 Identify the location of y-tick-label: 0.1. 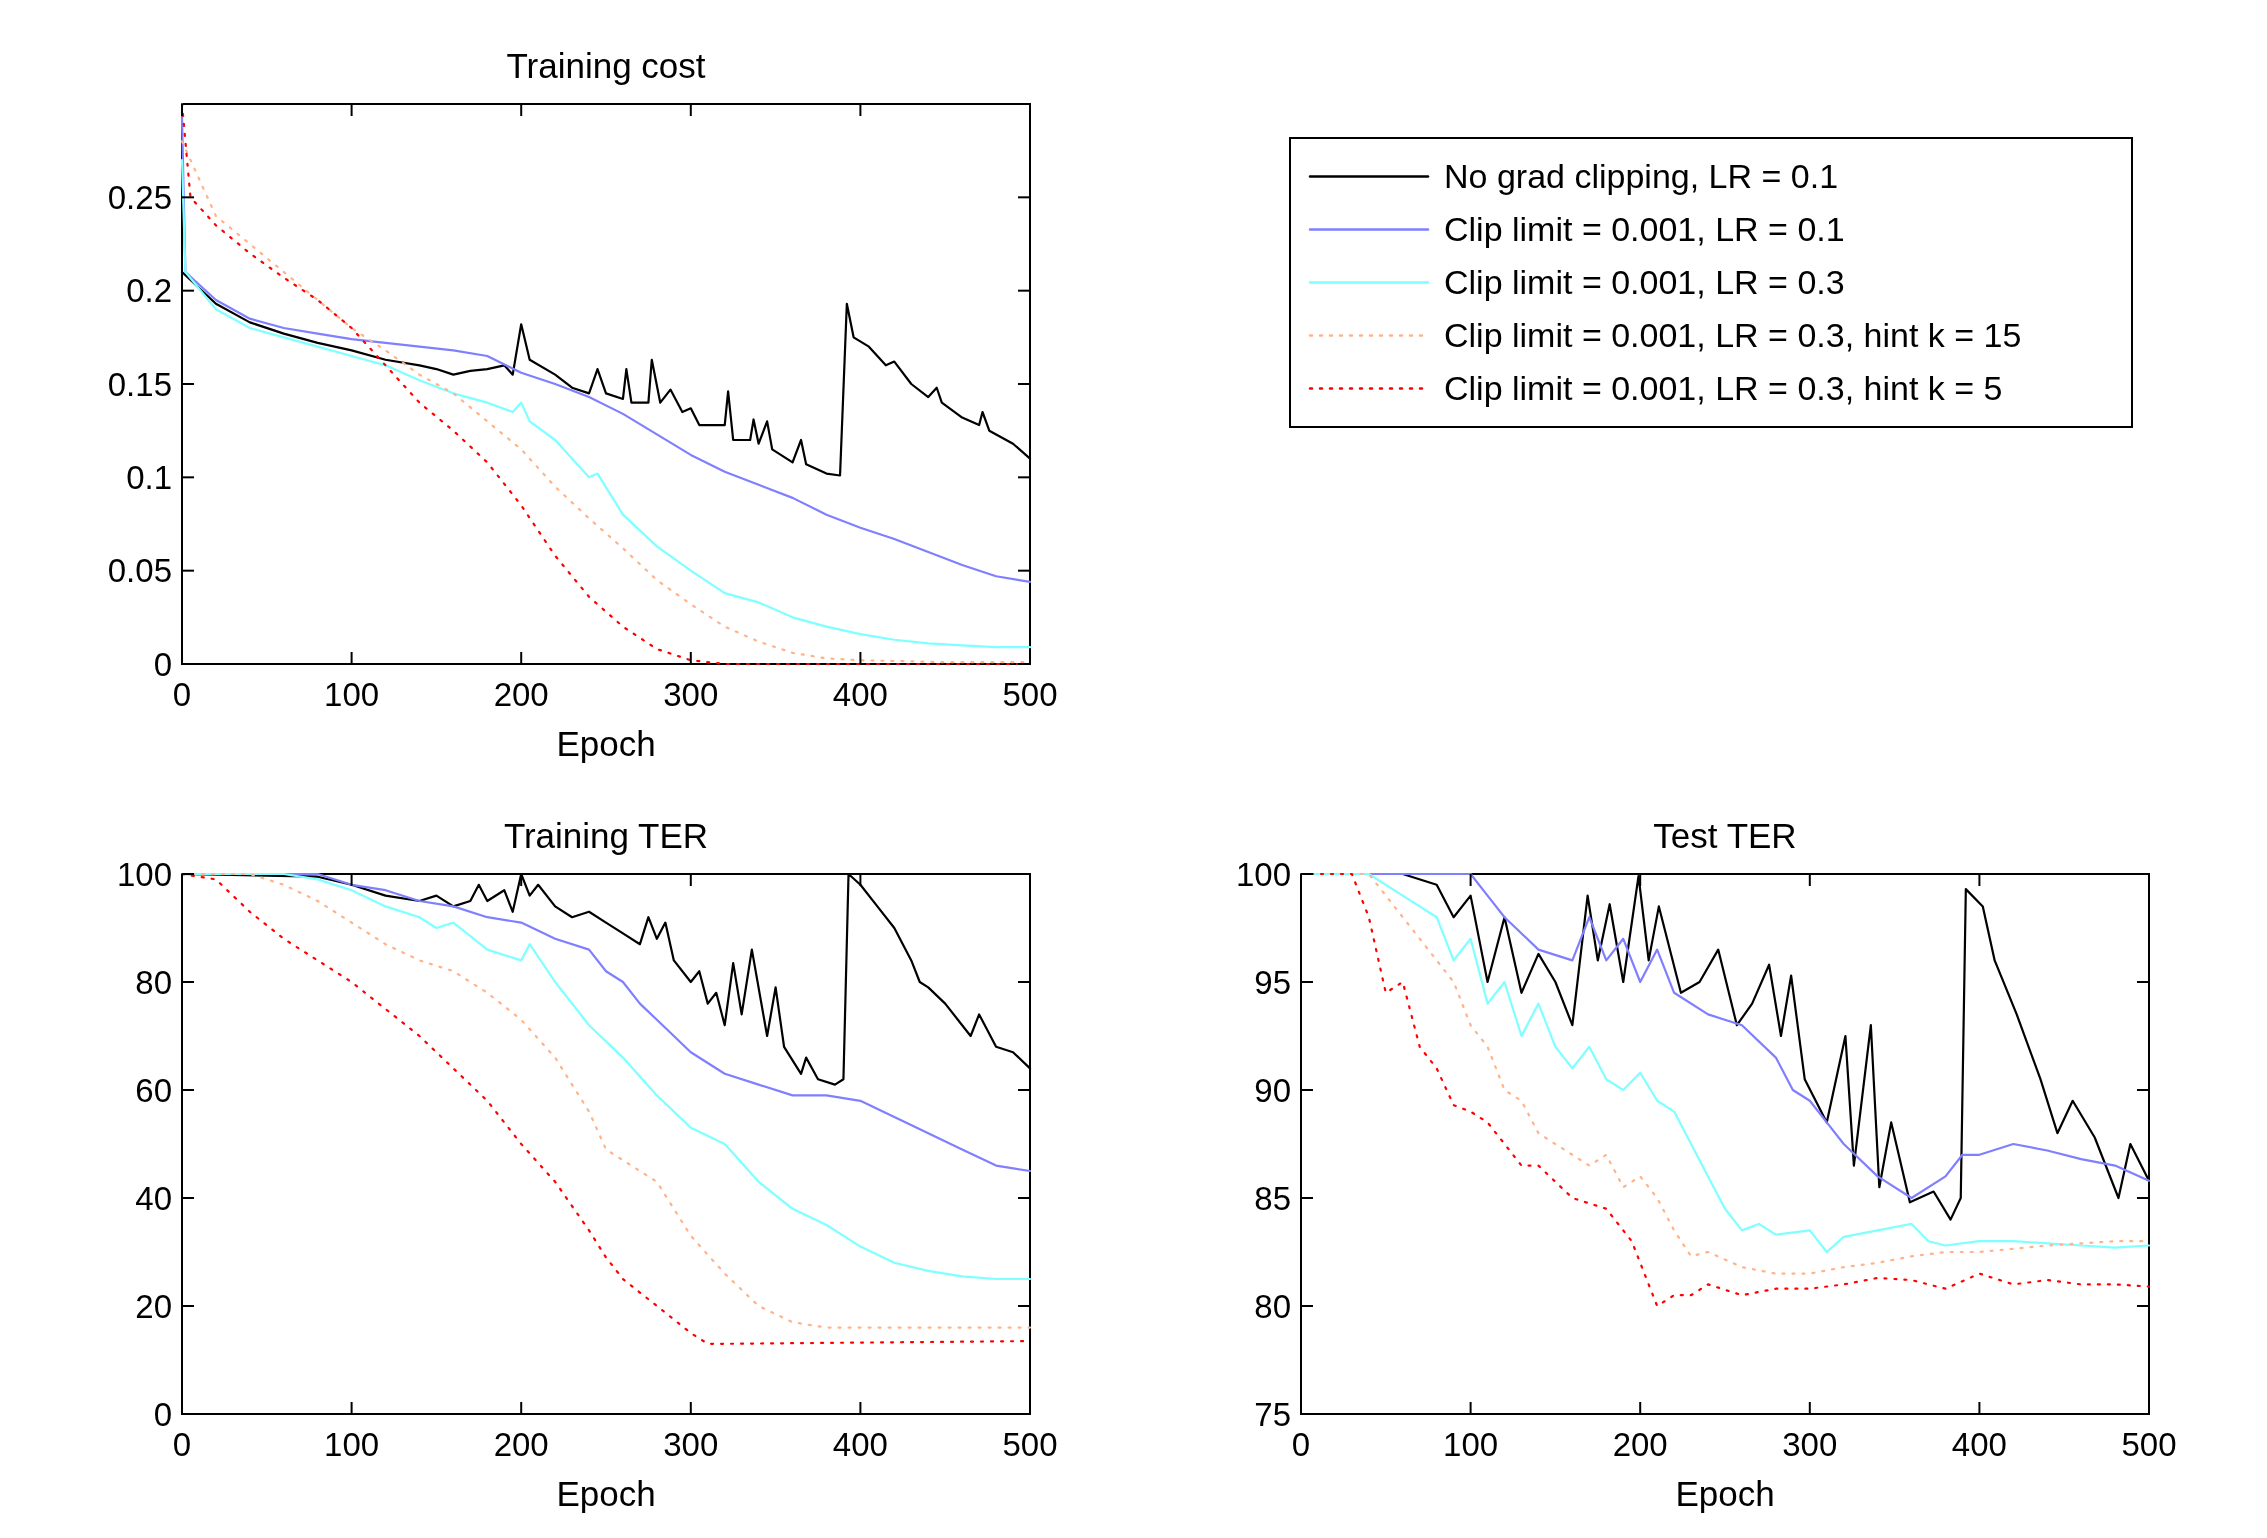
(149, 477).